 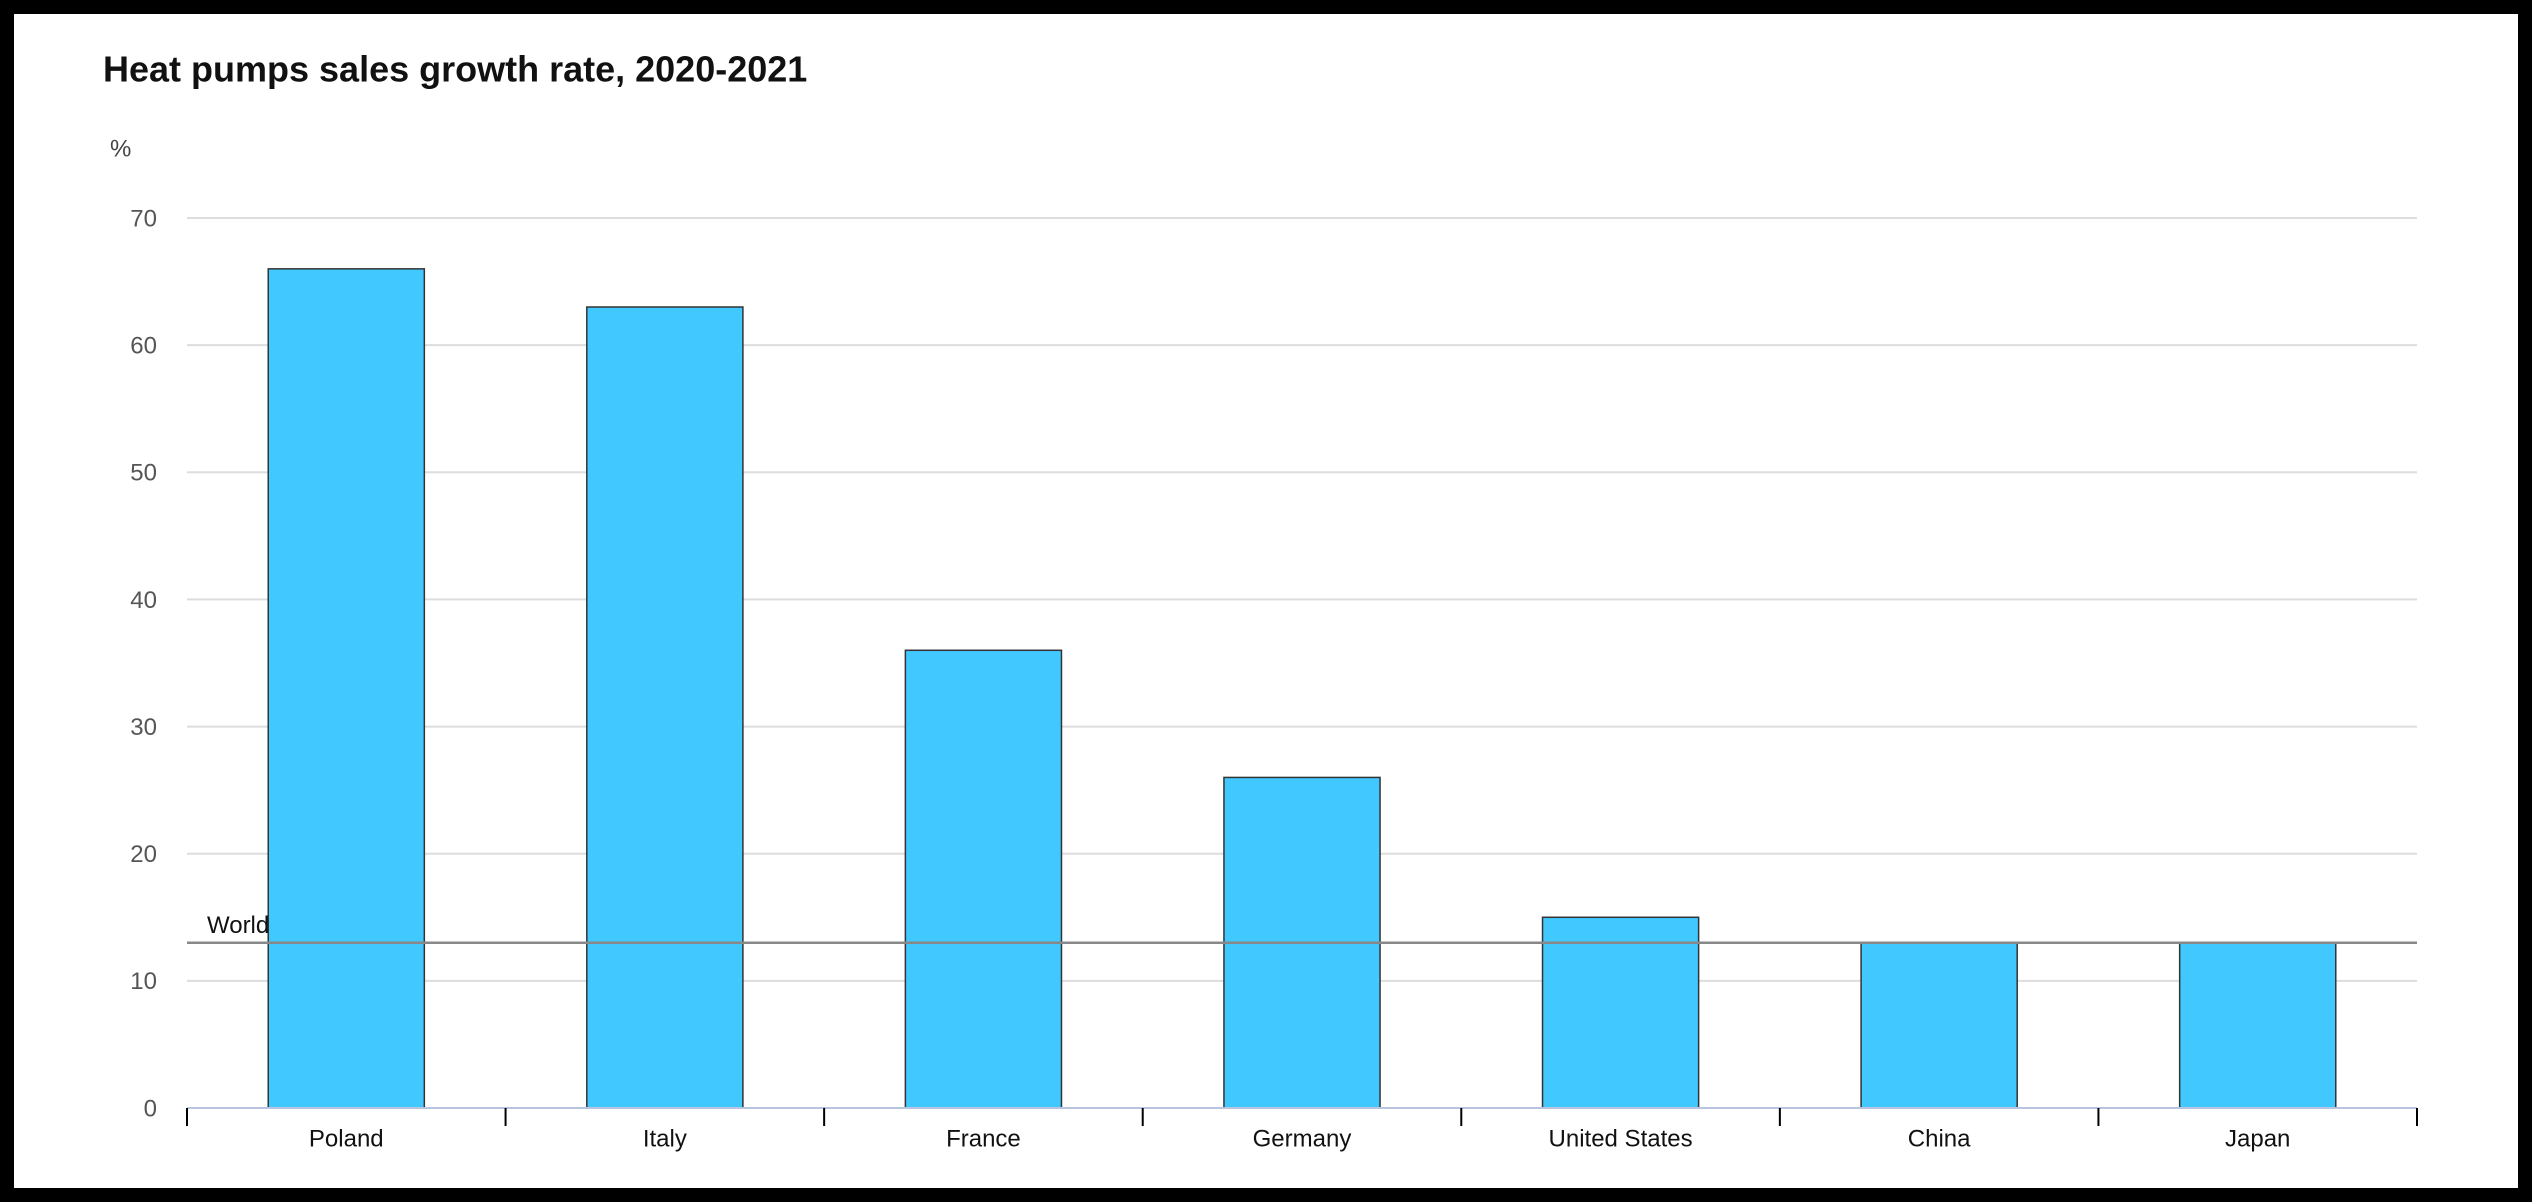 What do you see at coordinates (143, 854) in the screenshot?
I see `y-tick-label: 20` at bounding box center [143, 854].